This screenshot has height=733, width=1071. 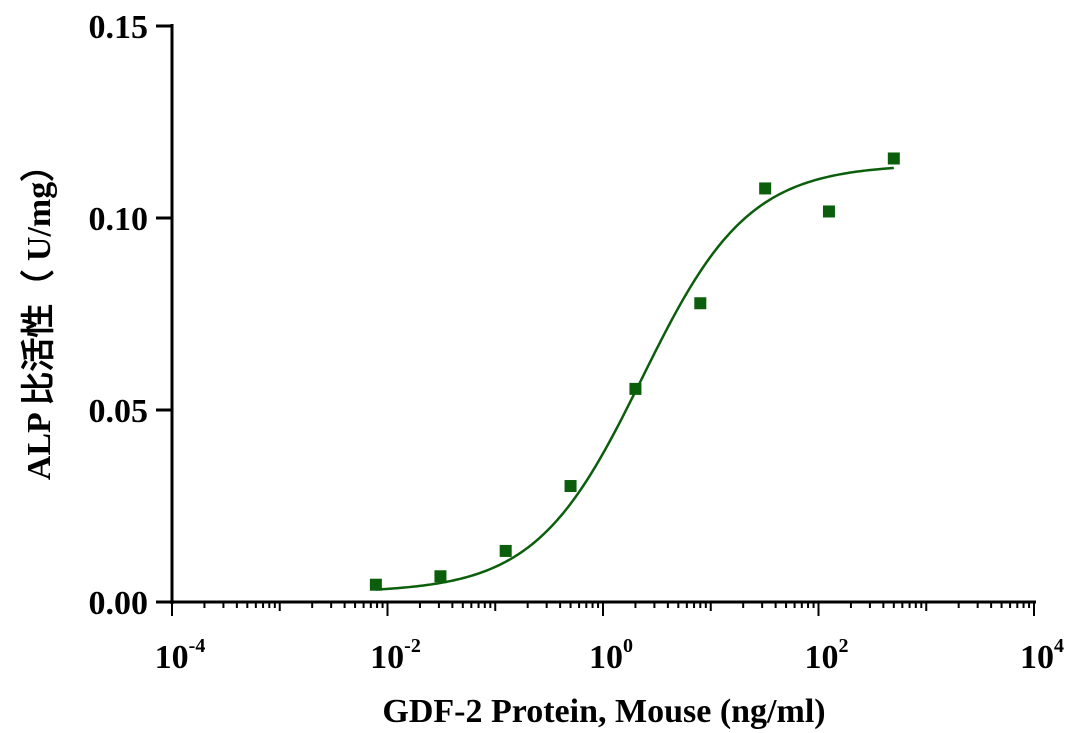 What do you see at coordinates (603, 711) in the screenshot?
I see `x-axis-title: GDF-2 Protein, Mouse (ng/ml)` at bounding box center [603, 711].